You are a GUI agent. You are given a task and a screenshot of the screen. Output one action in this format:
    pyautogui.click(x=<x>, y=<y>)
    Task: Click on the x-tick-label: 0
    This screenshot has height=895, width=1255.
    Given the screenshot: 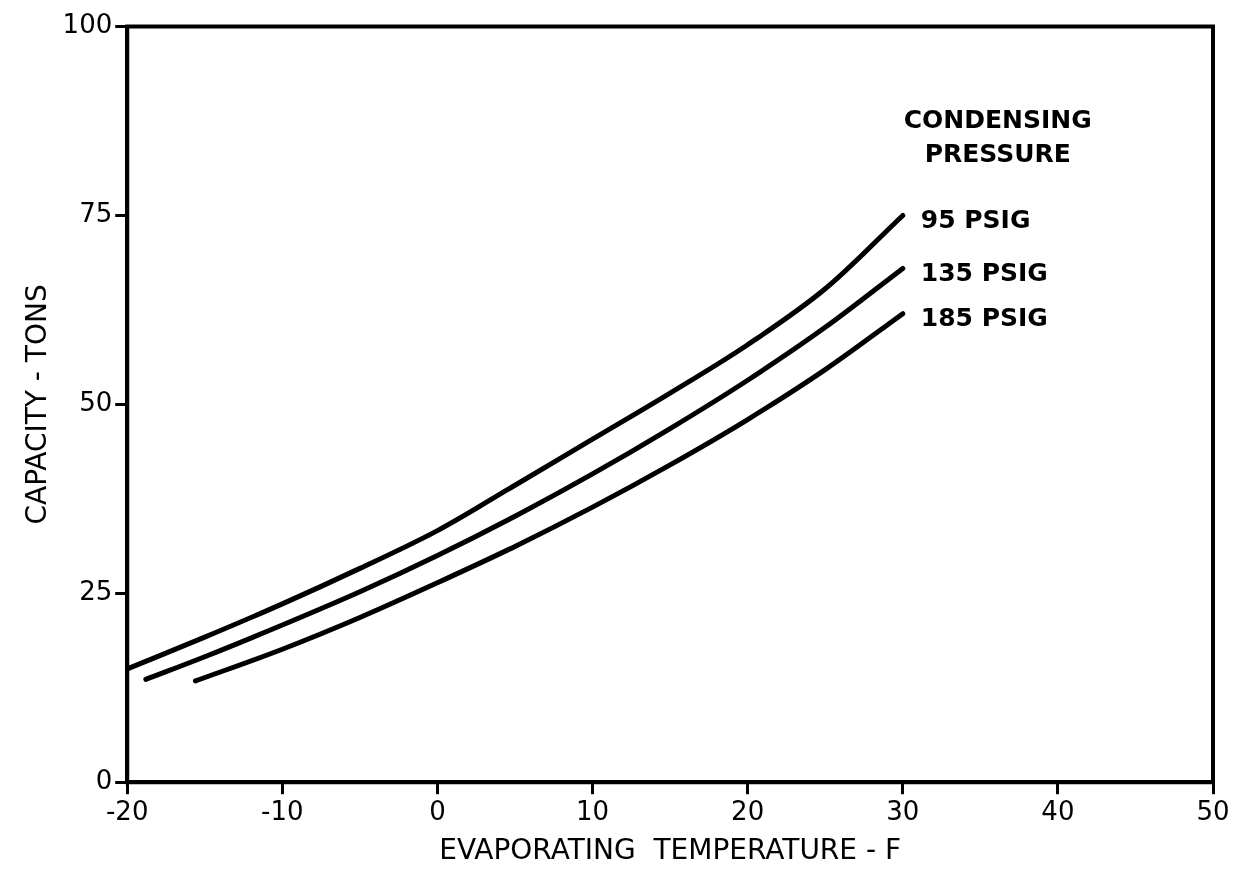 What is the action you would take?
    pyautogui.click(x=437, y=810)
    